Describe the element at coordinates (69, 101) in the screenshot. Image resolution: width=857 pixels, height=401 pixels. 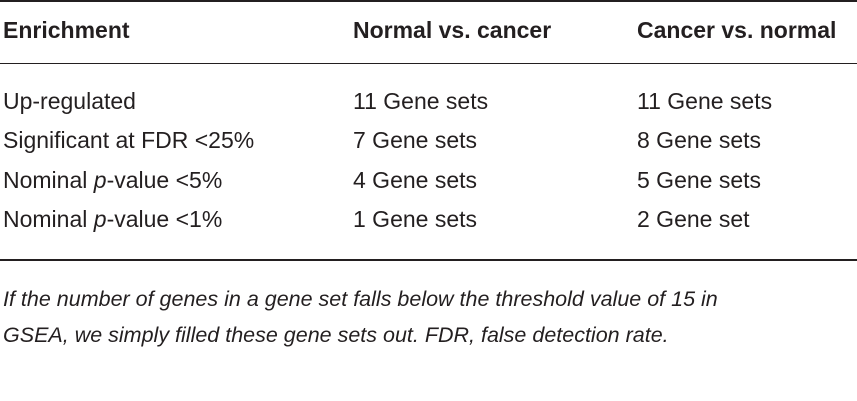
I see `row-label: Up-regulated` at that location.